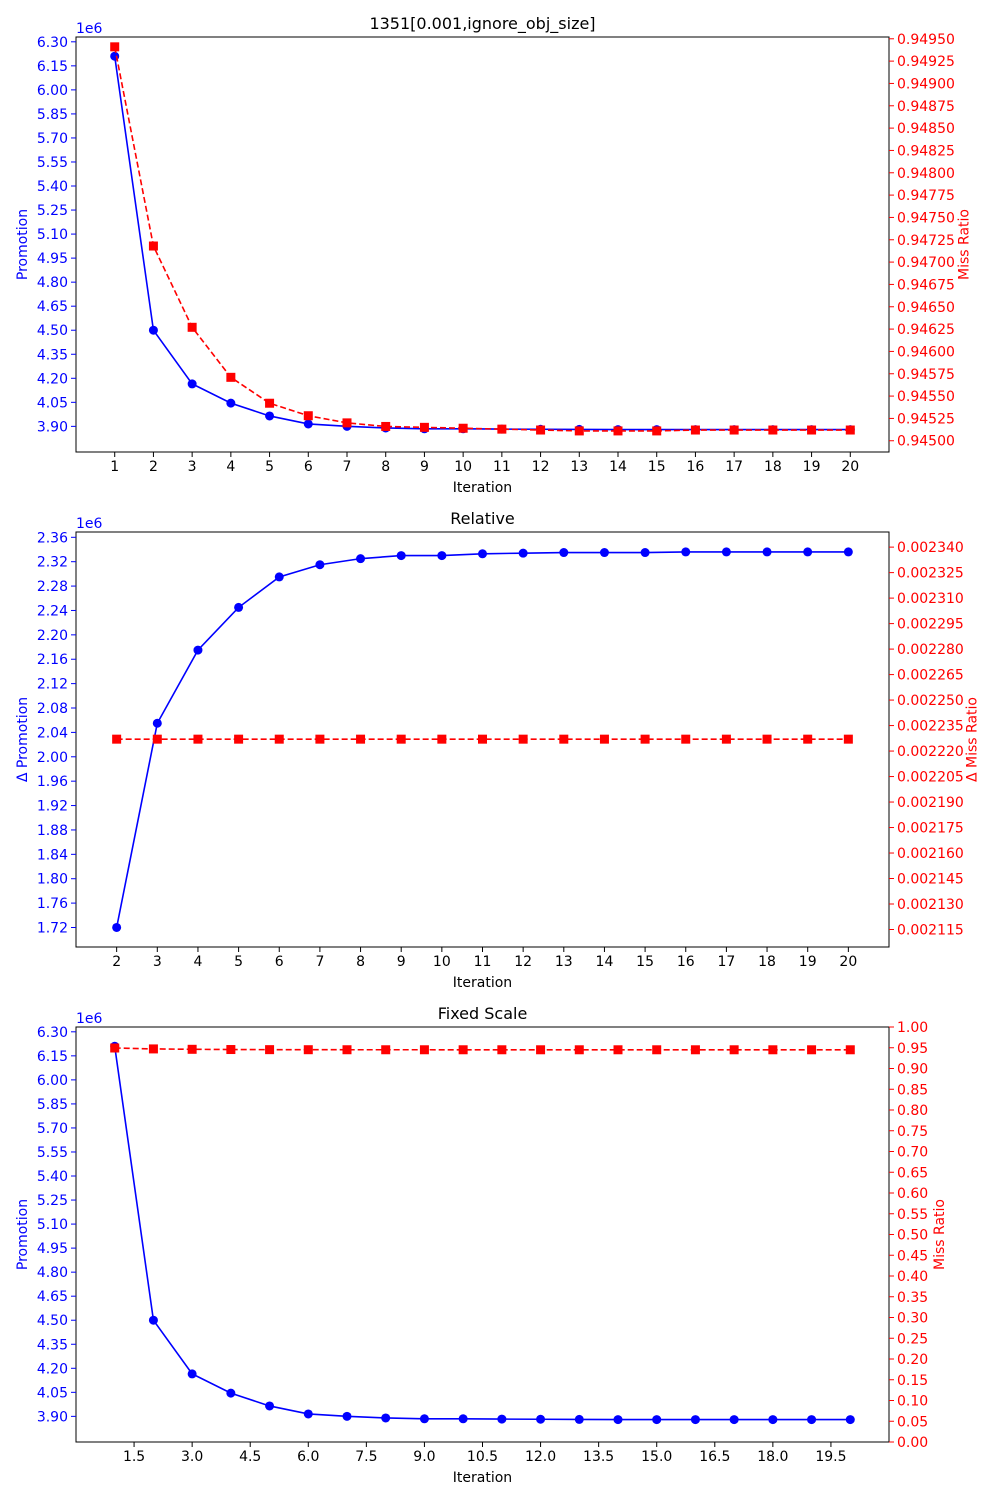 The height and width of the screenshot is (1500, 1000). Describe the element at coordinates (930, 905) in the screenshot. I see `chart-2-y-right-tick-label: 0.002130` at that location.